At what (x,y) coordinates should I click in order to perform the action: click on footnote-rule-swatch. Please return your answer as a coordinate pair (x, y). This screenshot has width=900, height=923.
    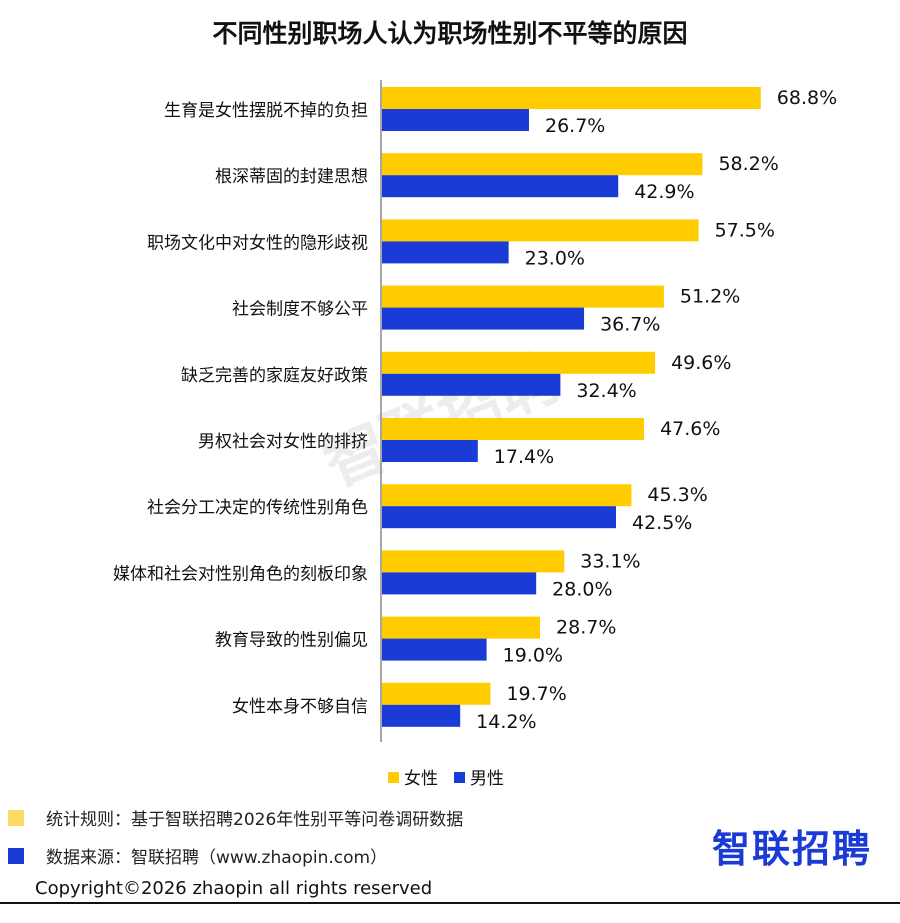
    Looking at the image, I should click on (16, 817).